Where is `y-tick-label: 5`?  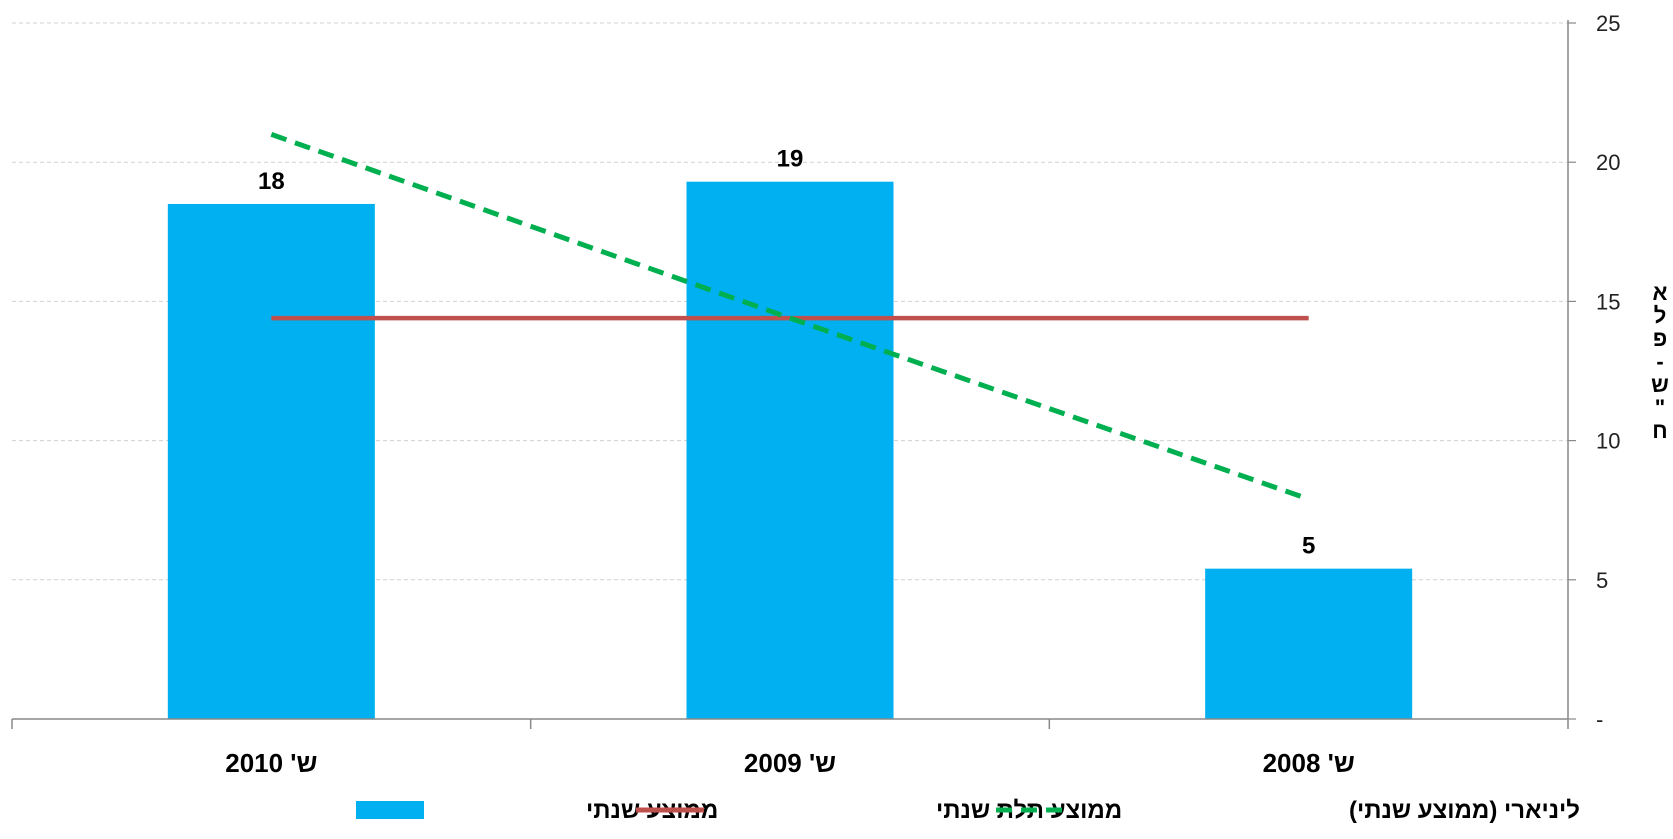
y-tick-label: 5 is located at coordinates (1602, 580).